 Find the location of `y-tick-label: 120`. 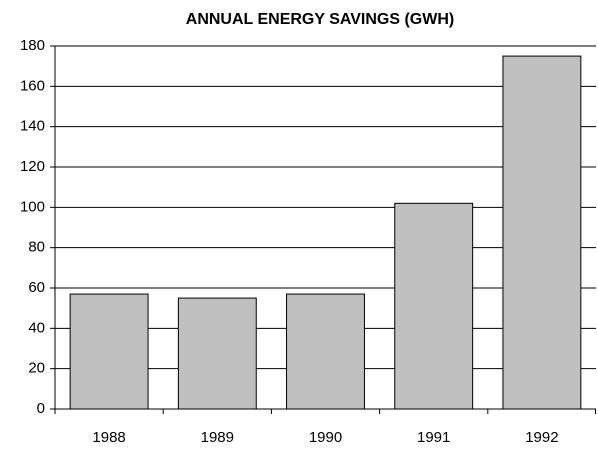

y-tick-label: 120 is located at coordinates (32, 166).